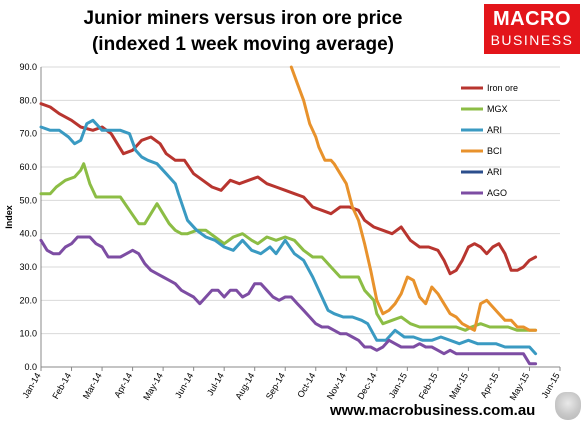 Image resolution: width=585 pixels, height=425 pixels. What do you see at coordinates (244, 386) in the screenshot?
I see `x-tick-label: Aug-14` at bounding box center [244, 386].